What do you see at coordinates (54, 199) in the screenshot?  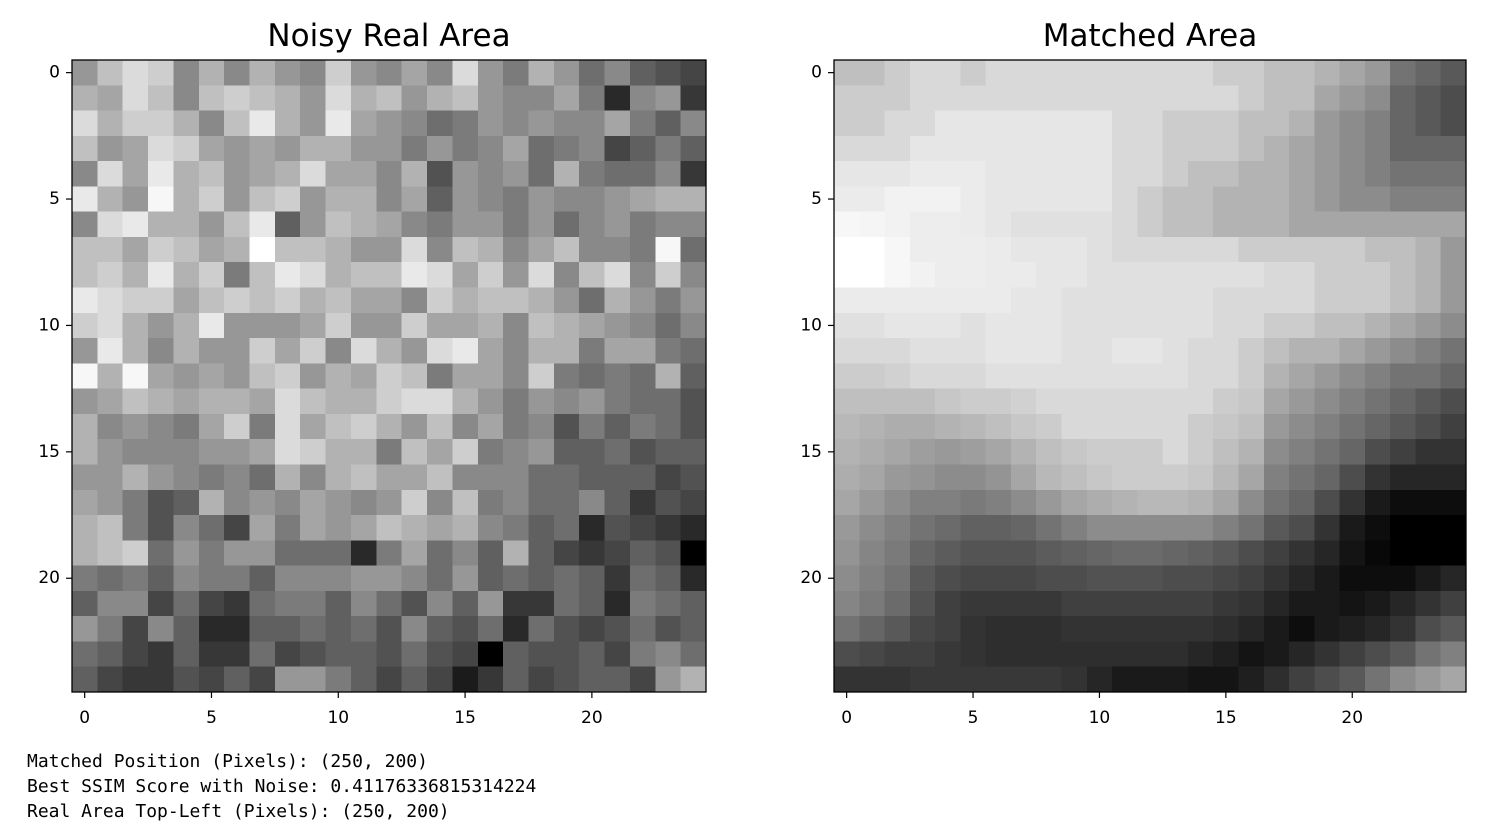 I see `y-tick-label: 5` at bounding box center [54, 199].